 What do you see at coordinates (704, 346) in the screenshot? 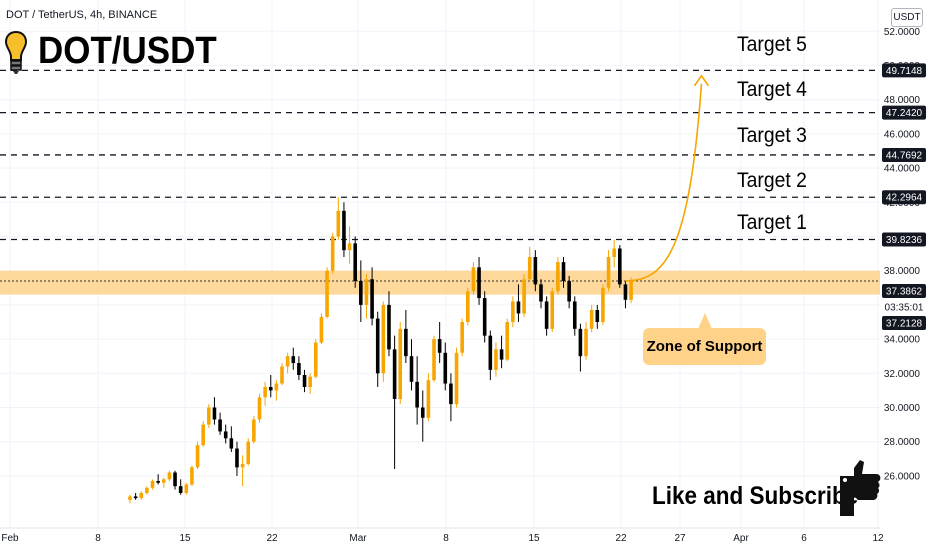
I see `zone-of-support-callout: Zone of Support` at bounding box center [704, 346].